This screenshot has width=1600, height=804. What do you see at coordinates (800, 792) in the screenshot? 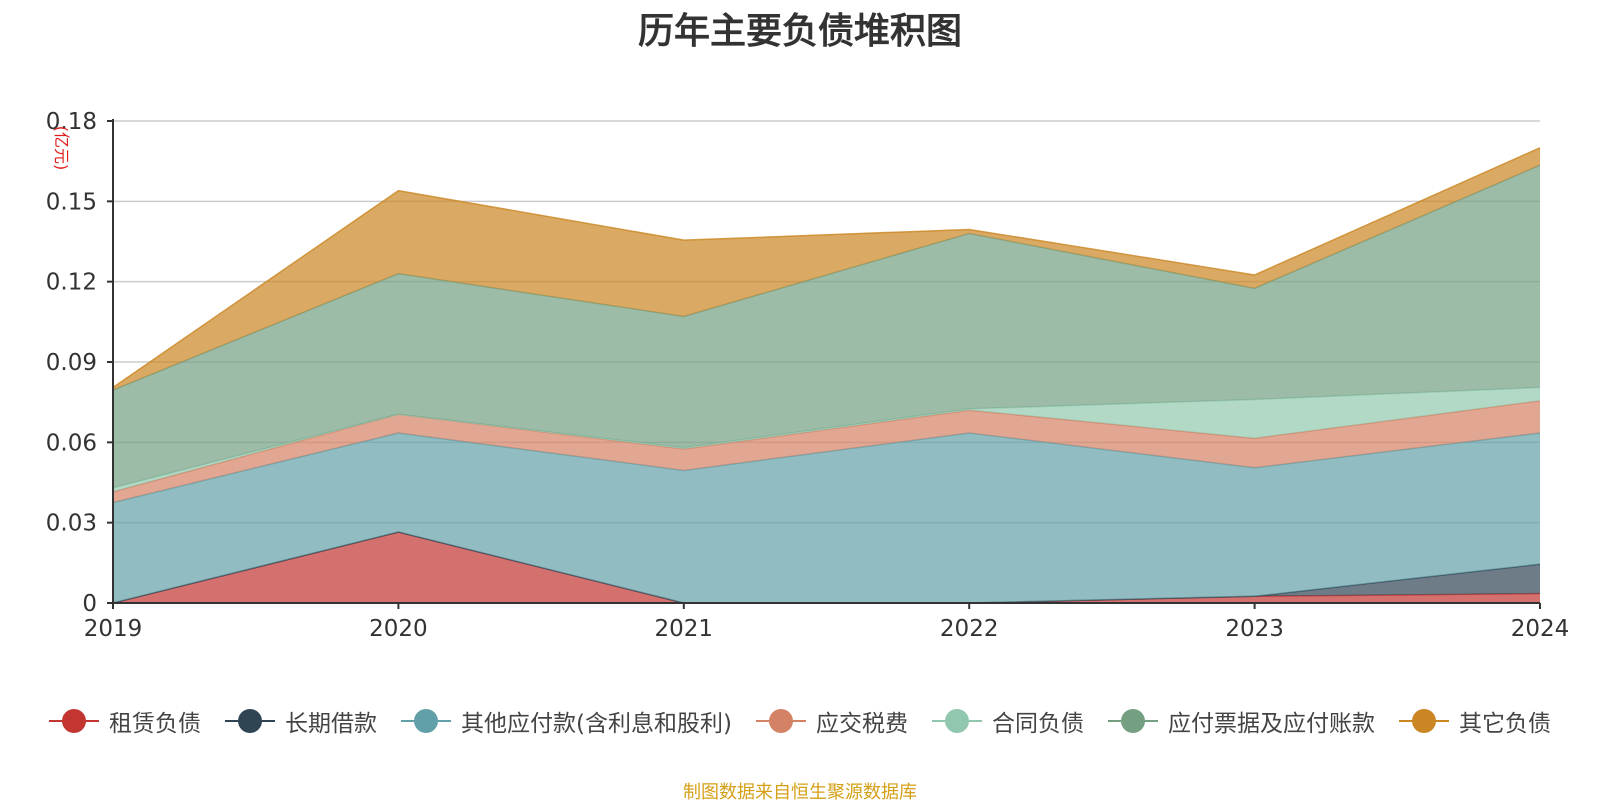
I see `source-note: 制图数据来自恒生聚源数据库` at bounding box center [800, 792].